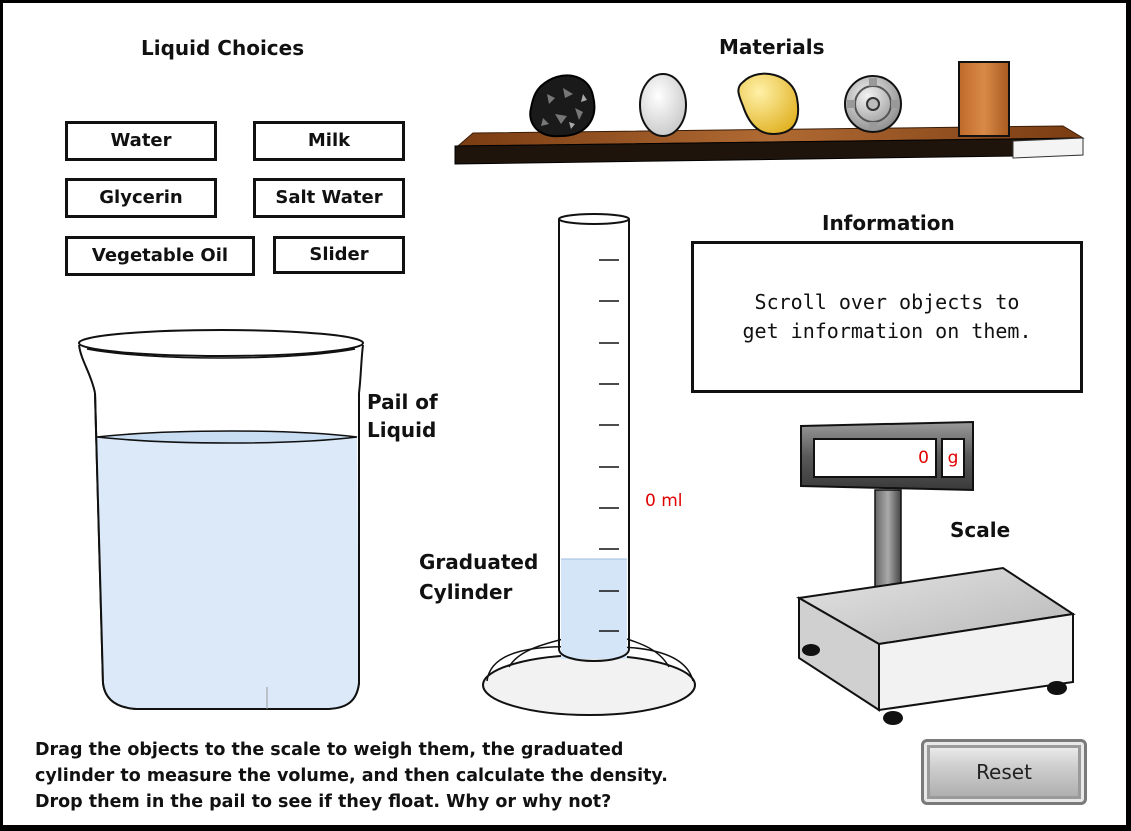 This screenshot has height=831, width=1131. What do you see at coordinates (923, 458) in the screenshot?
I see `scale-weight-value: 0` at bounding box center [923, 458].